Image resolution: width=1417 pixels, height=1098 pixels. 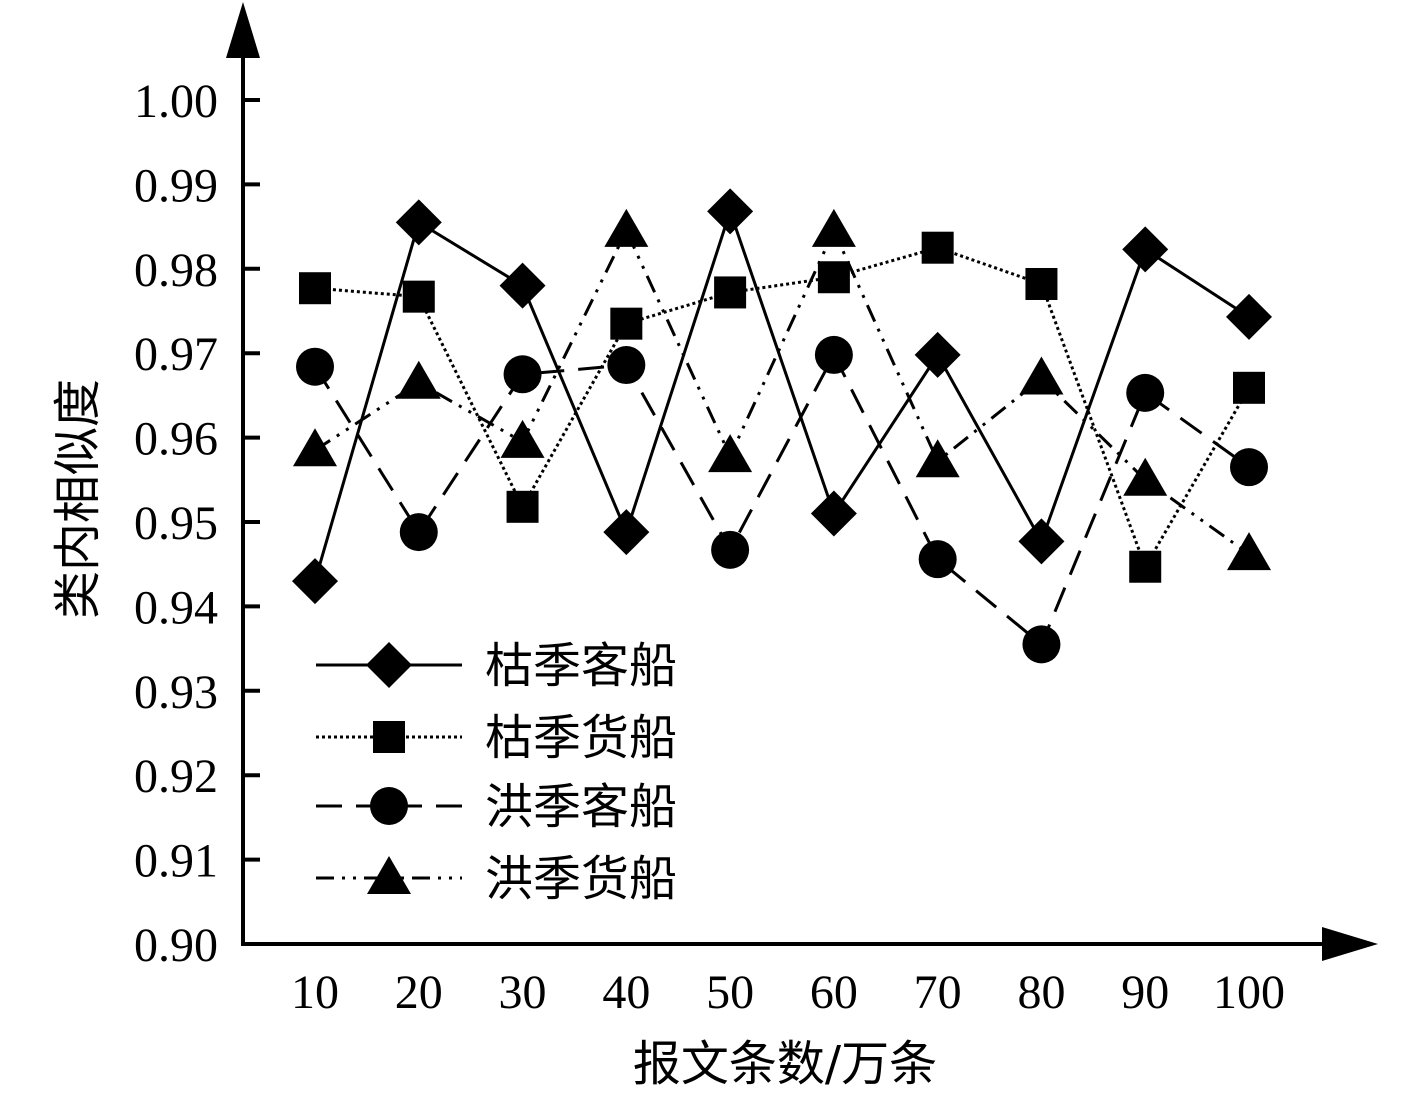 What do you see at coordinates (785, 1064) in the screenshot?
I see `x-axis-title: 报文条数/万条` at bounding box center [785, 1064].